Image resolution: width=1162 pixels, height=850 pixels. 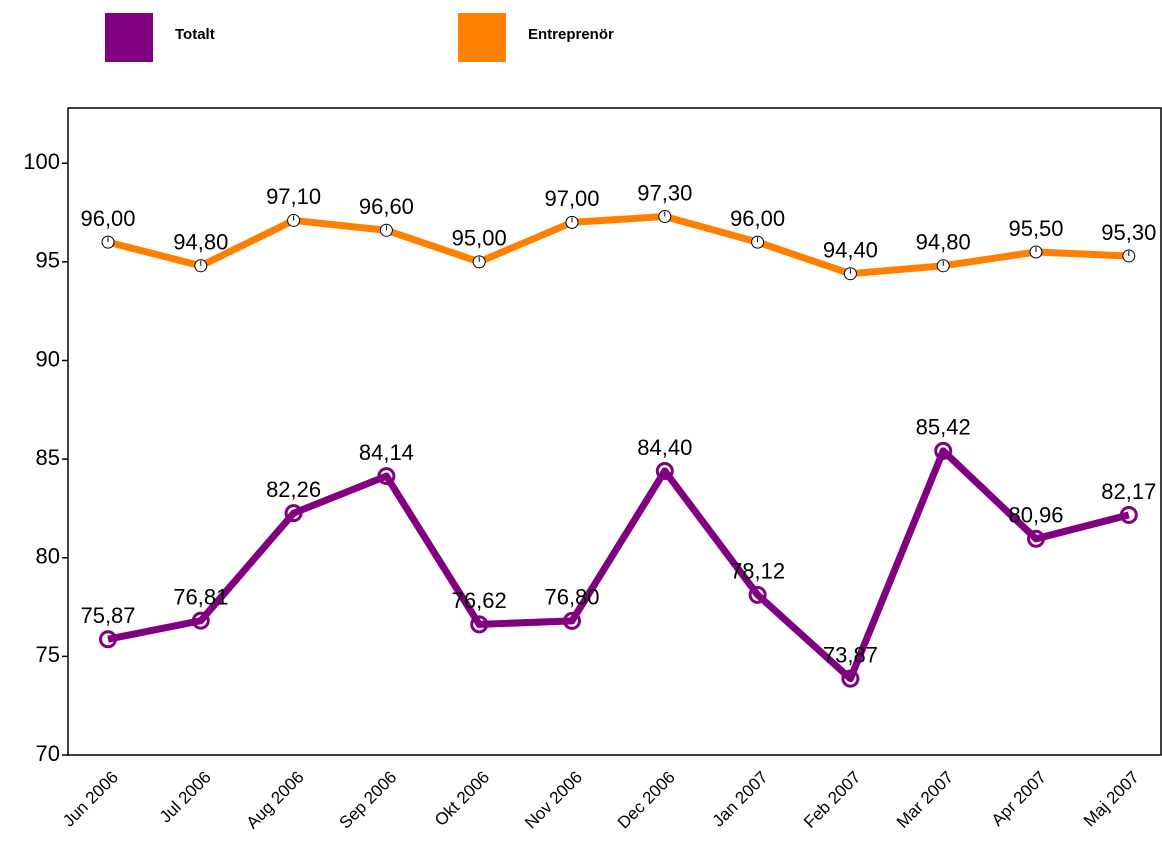 I want to click on data-label: 76,80, so click(x=571, y=597).